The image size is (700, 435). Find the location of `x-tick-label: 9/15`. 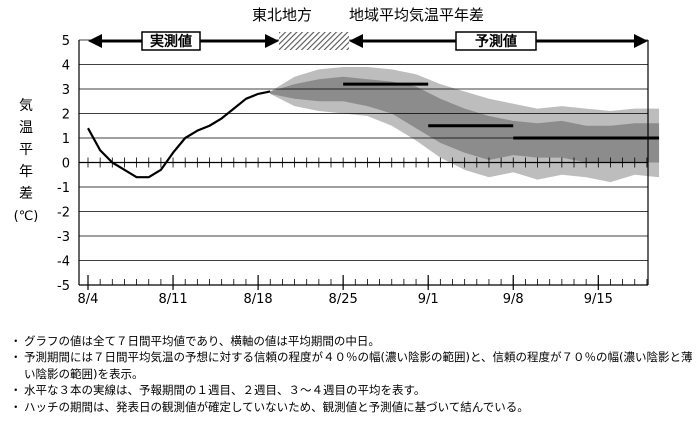

x-tick-label: 9/15 is located at coordinates (598, 298).